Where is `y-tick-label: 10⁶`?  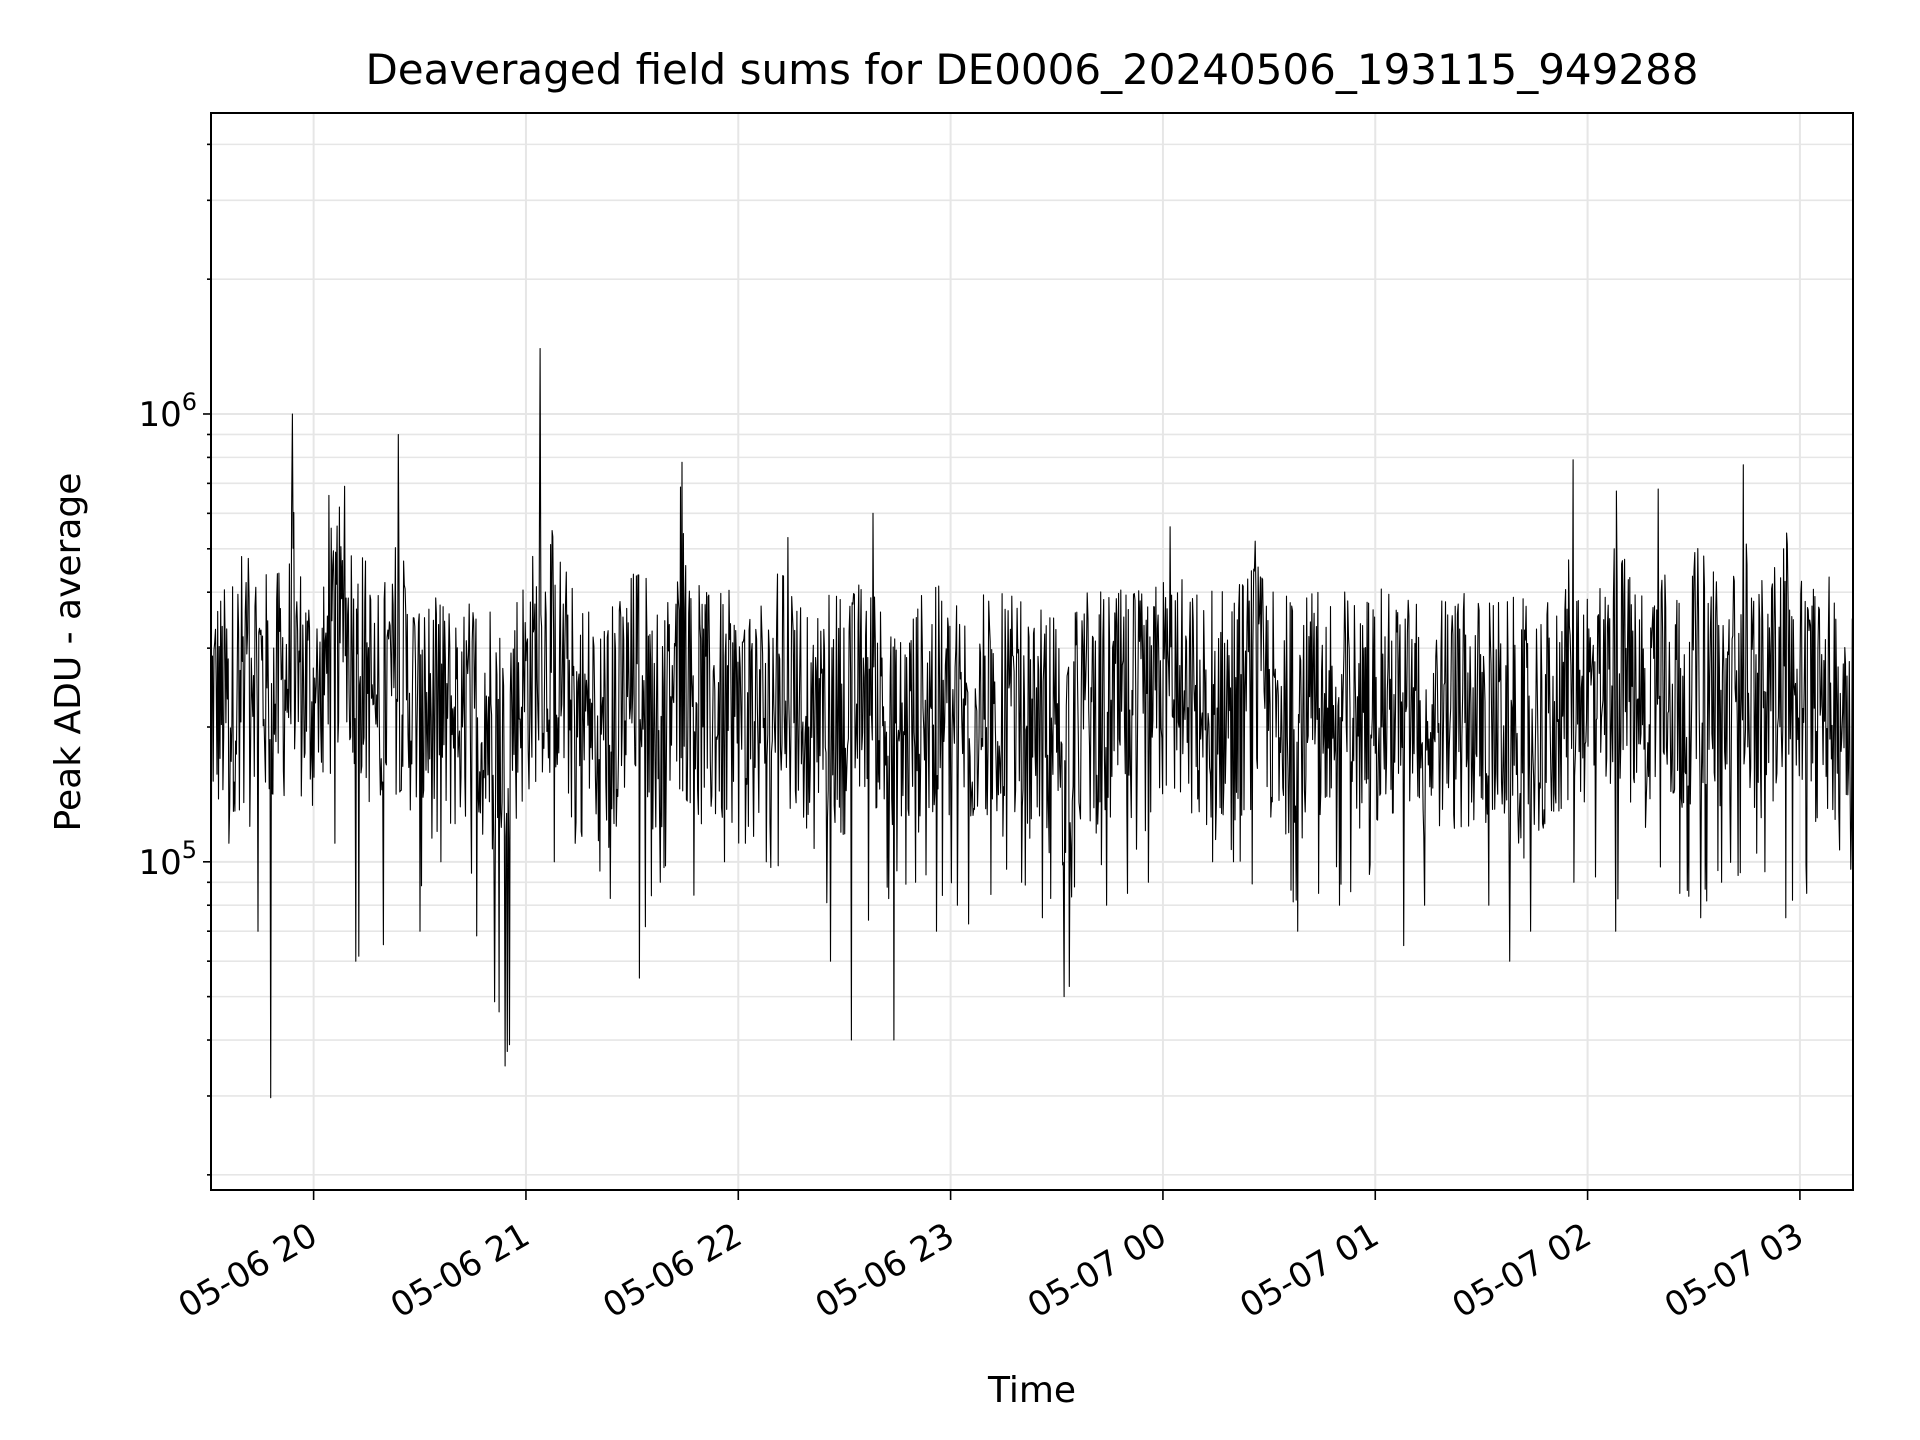 y-tick-label: 10⁶ is located at coordinates (167, 411).